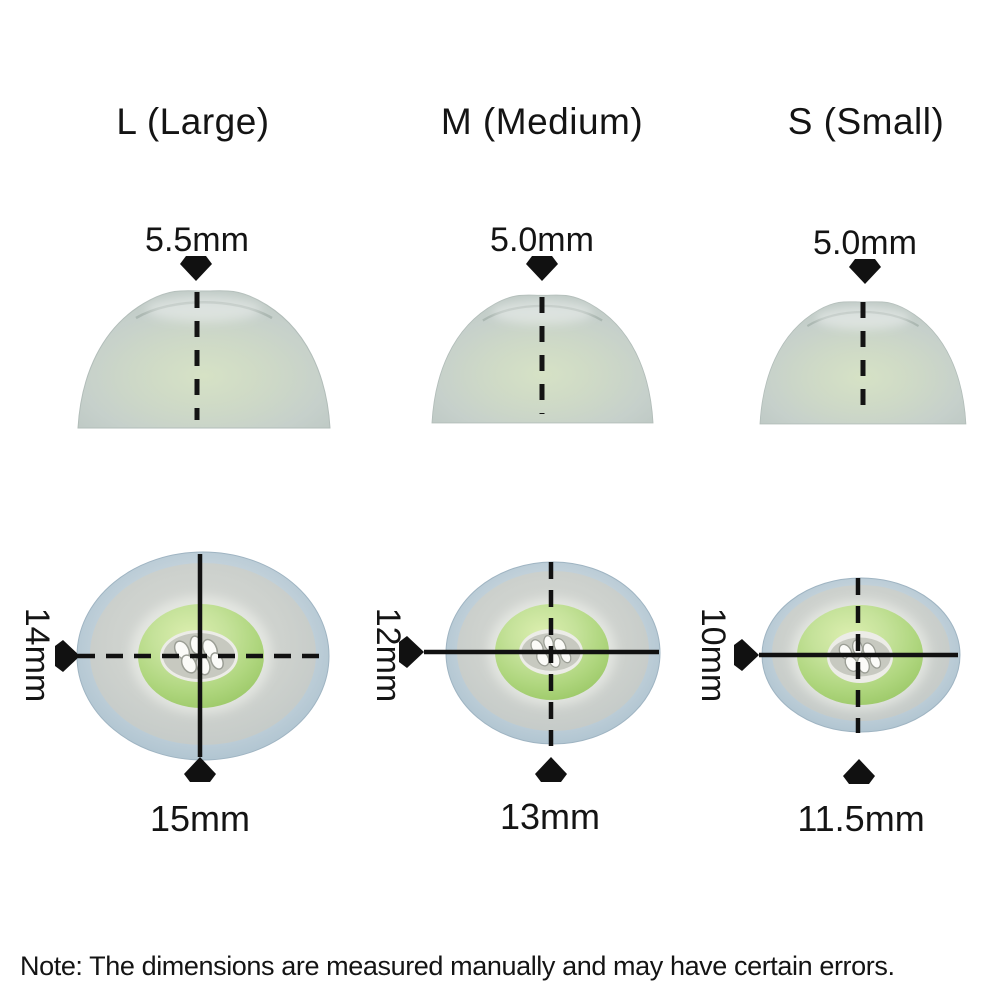 The image size is (1000, 1000). What do you see at coordinates (197, 240) in the screenshot?
I see `top-diameter-label-large: 5.5mm` at bounding box center [197, 240].